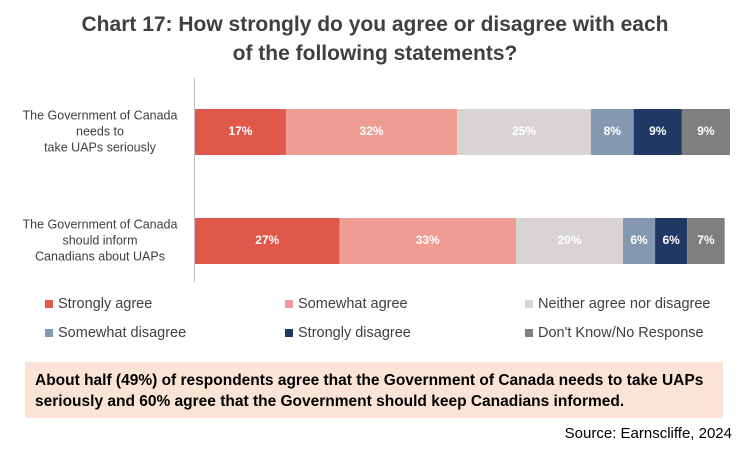 The width and height of the screenshot is (750, 452). I want to click on legend-label: Strongly agree, so click(105, 304).